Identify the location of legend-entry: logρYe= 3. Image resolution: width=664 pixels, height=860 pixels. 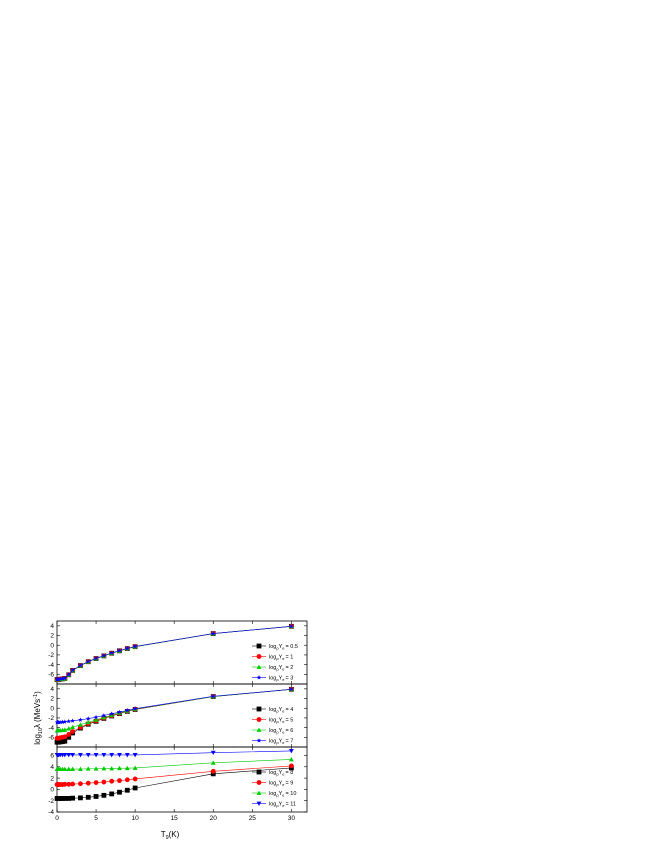
(272, 678).